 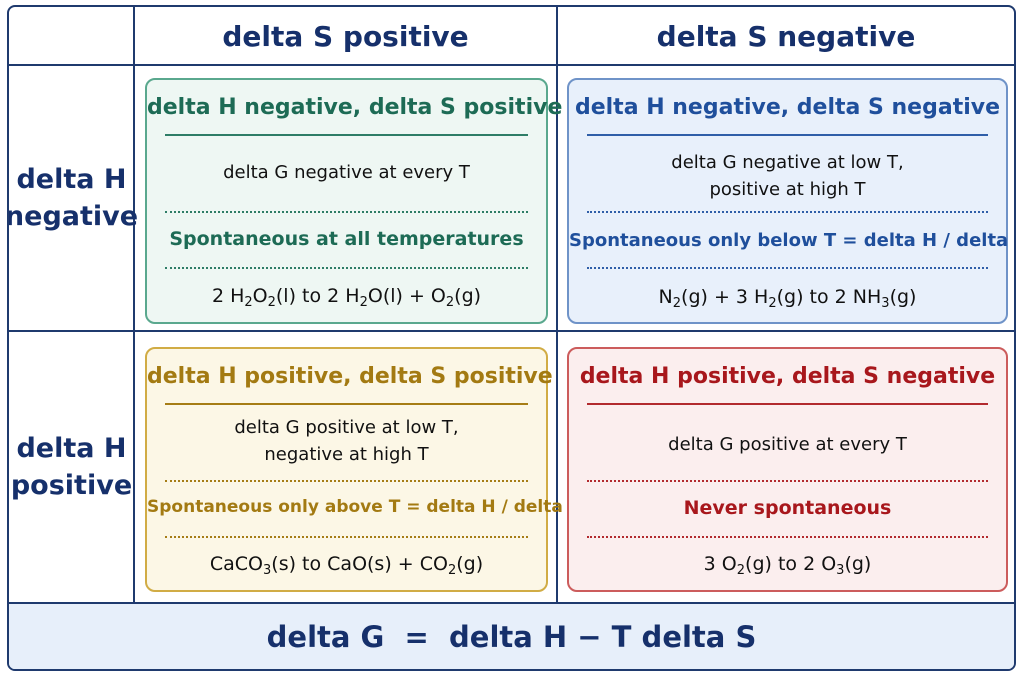 I want to click on grid-line-horizontal-footer, so click(x=511, y=603).